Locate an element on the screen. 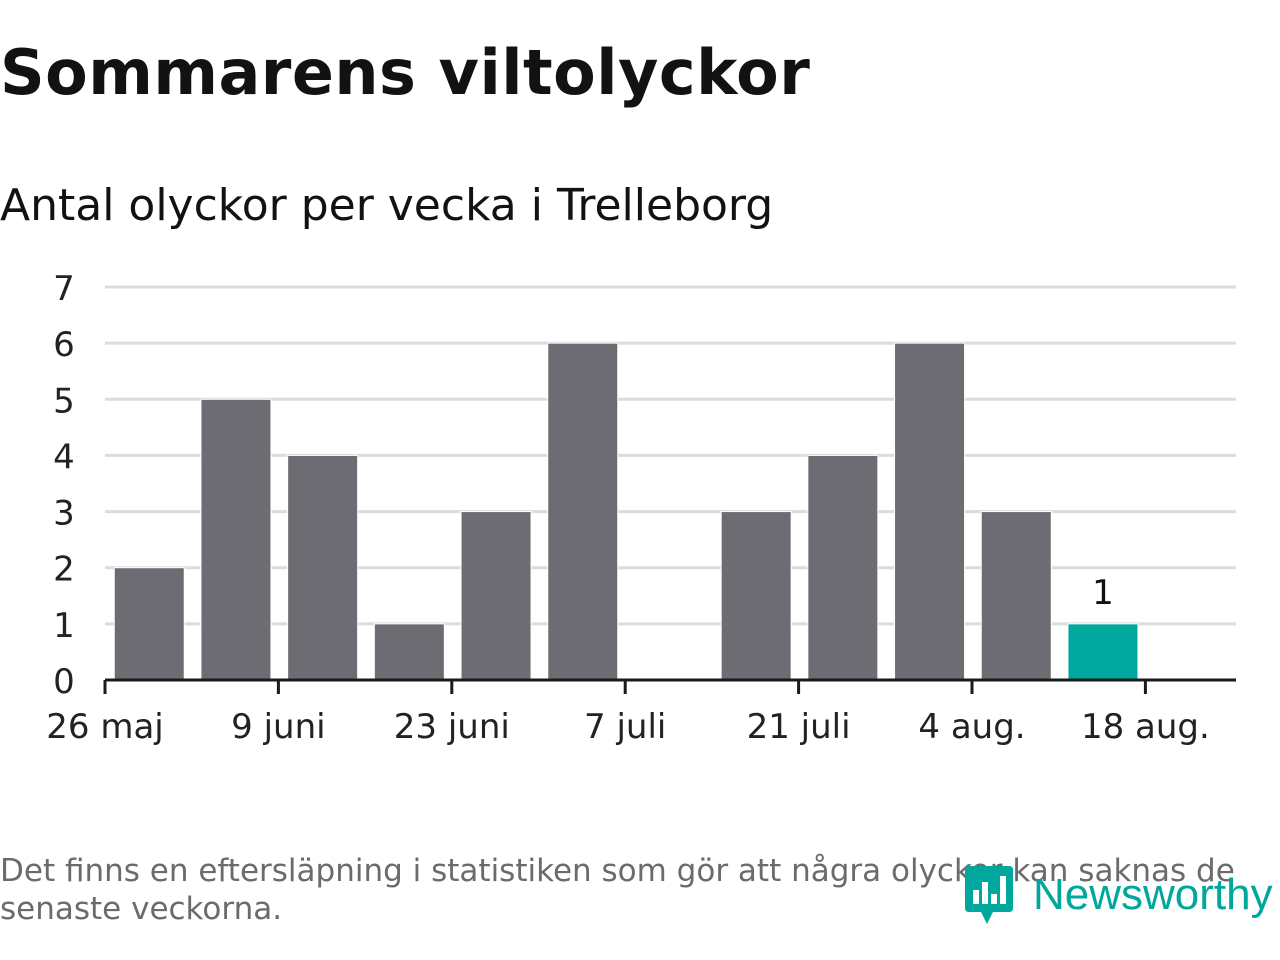 The width and height of the screenshot is (1280, 960). x-tick-label: 26 maj is located at coordinates (104, 727).